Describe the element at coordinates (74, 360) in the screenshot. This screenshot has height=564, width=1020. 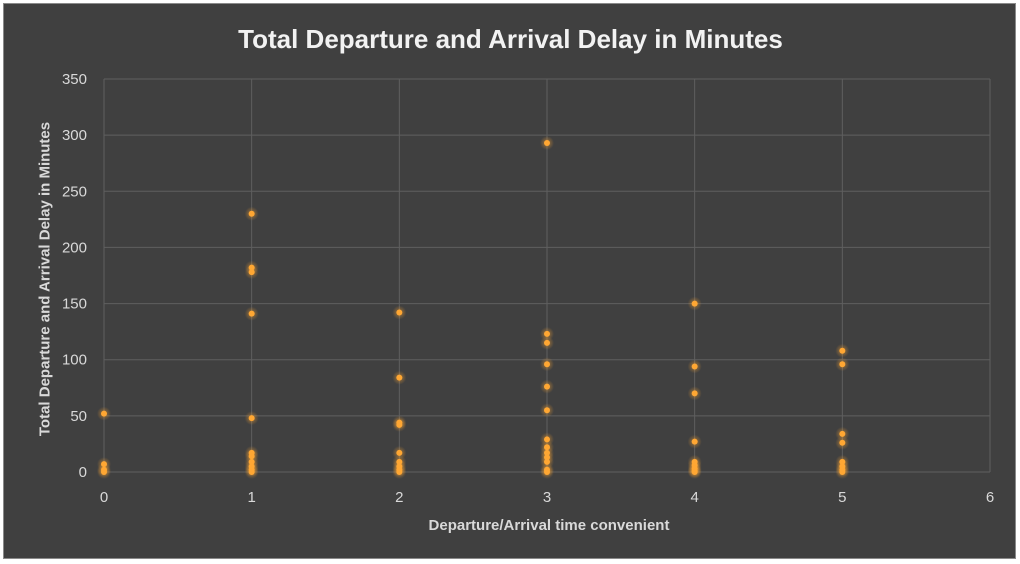
I see `y-tick-label: 100` at that location.